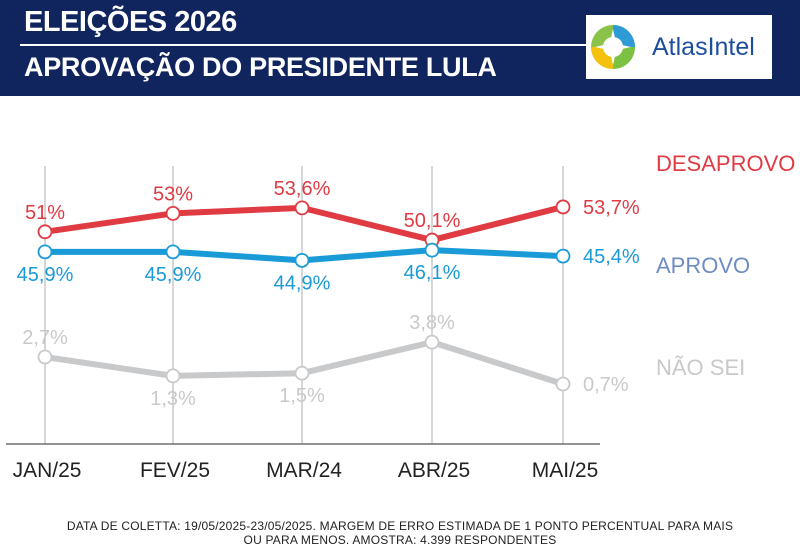  What do you see at coordinates (432, 273) in the screenshot?
I see `data-label-1-3: 46,1%` at bounding box center [432, 273].